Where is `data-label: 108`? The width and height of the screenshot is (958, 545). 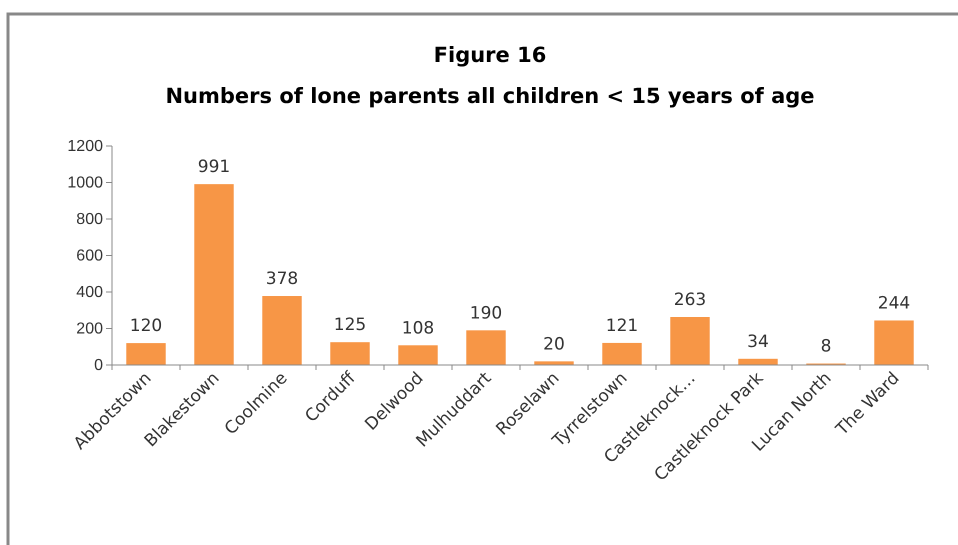 data-label: 108 is located at coordinates (418, 328).